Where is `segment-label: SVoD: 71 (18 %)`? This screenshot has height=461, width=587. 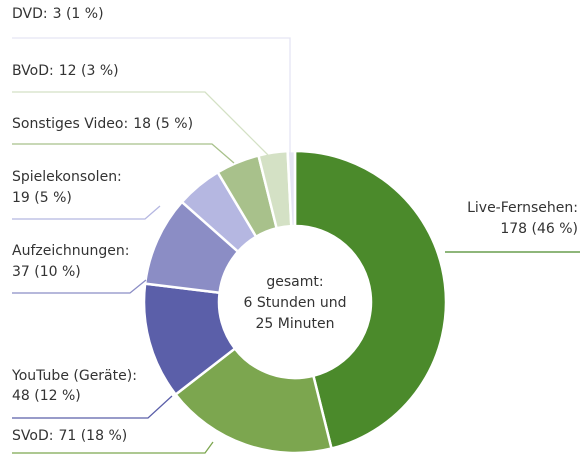
segment-label: SVoD: 71 (18 %) is located at coordinates (69, 436).